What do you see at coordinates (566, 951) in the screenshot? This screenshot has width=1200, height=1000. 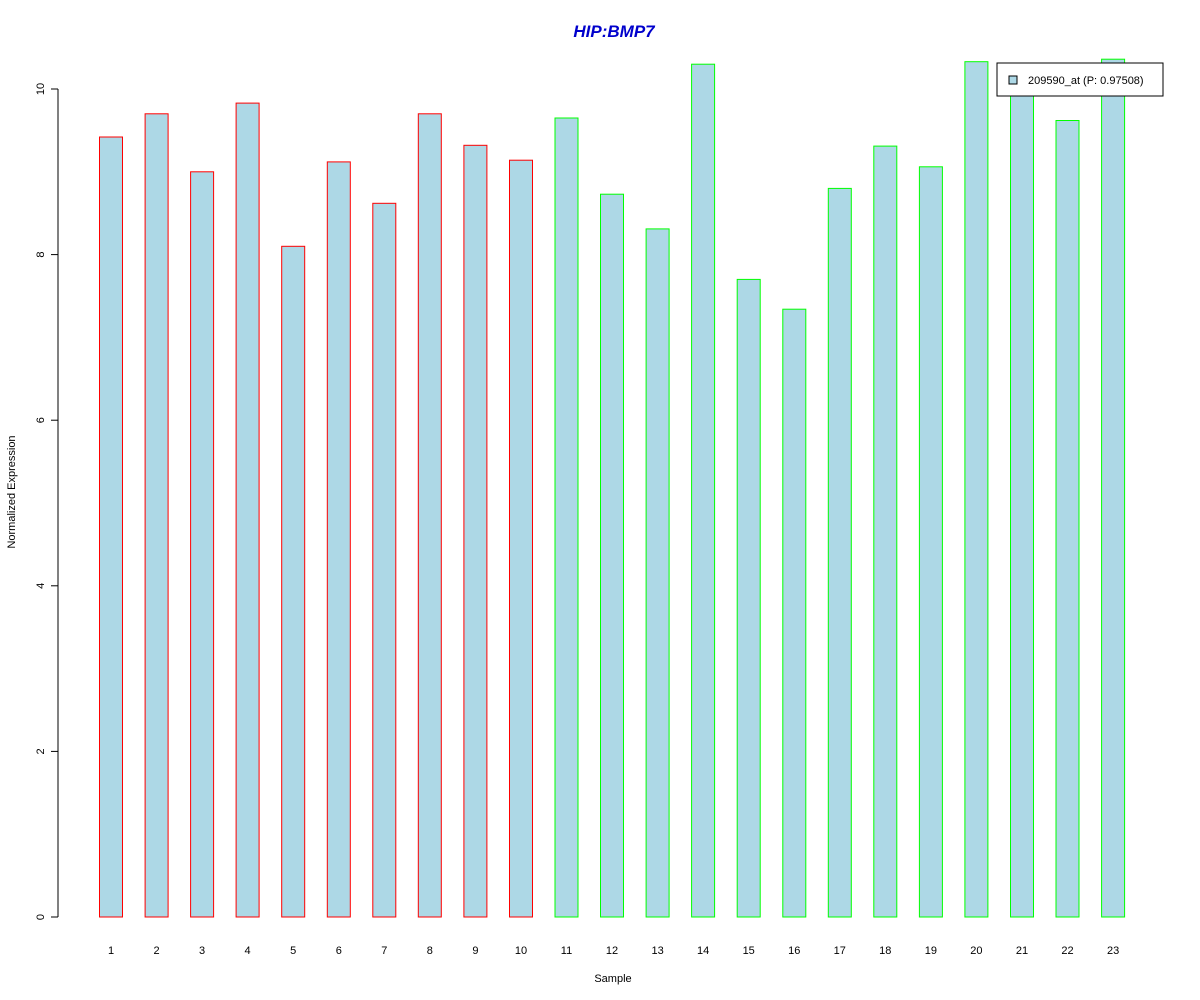 I see `x-tick-label: 11` at bounding box center [566, 951].